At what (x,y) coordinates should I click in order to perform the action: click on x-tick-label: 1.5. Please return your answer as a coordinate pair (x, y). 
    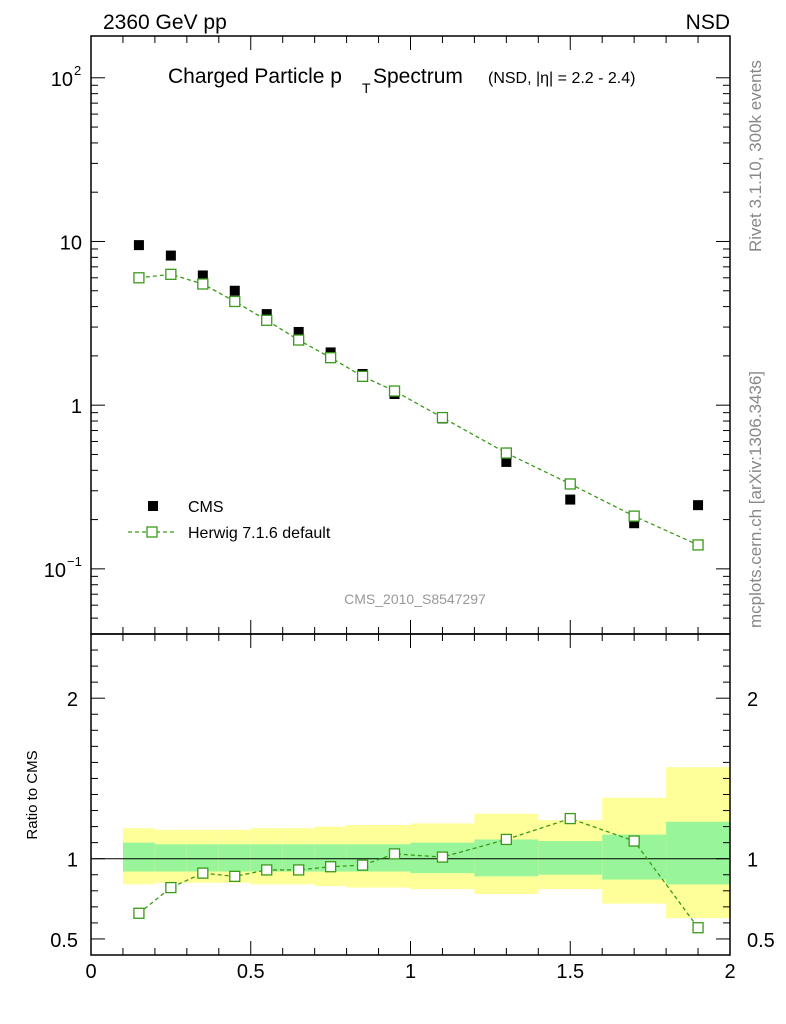
    Looking at the image, I should click on (570, 972).